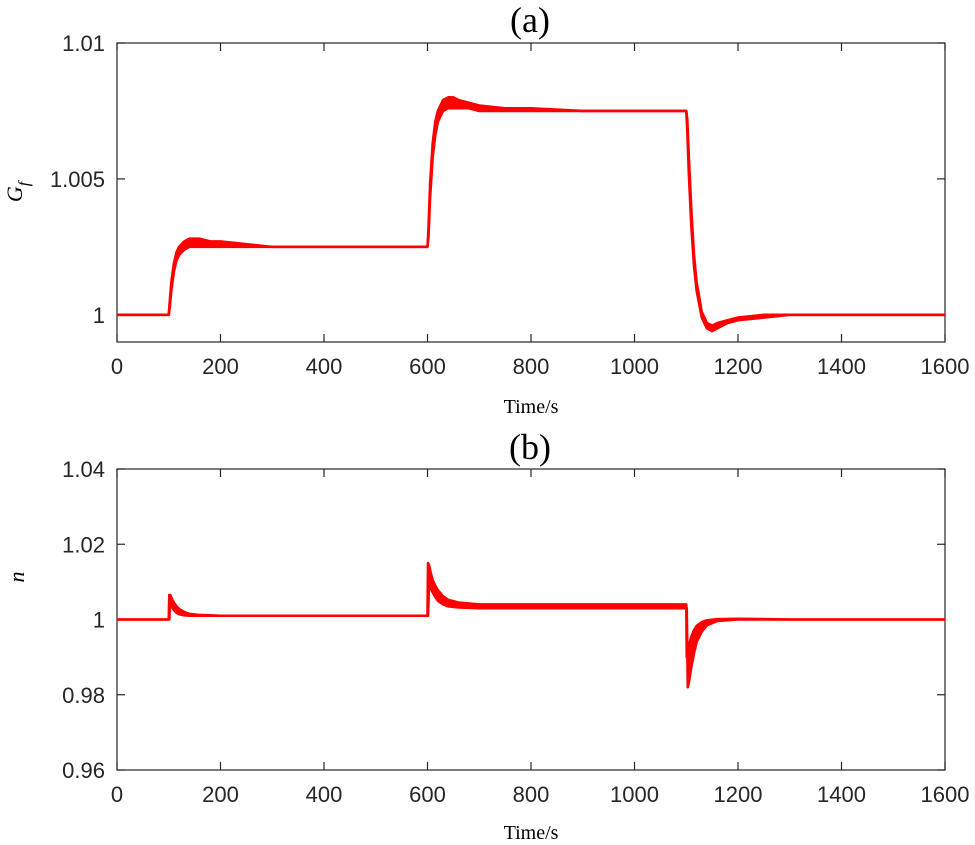  What do you see at coordinates (427, 366) in the screenshot?
I see `panel-a-xtick-label-3: 600` at bounding box center [427, 366].